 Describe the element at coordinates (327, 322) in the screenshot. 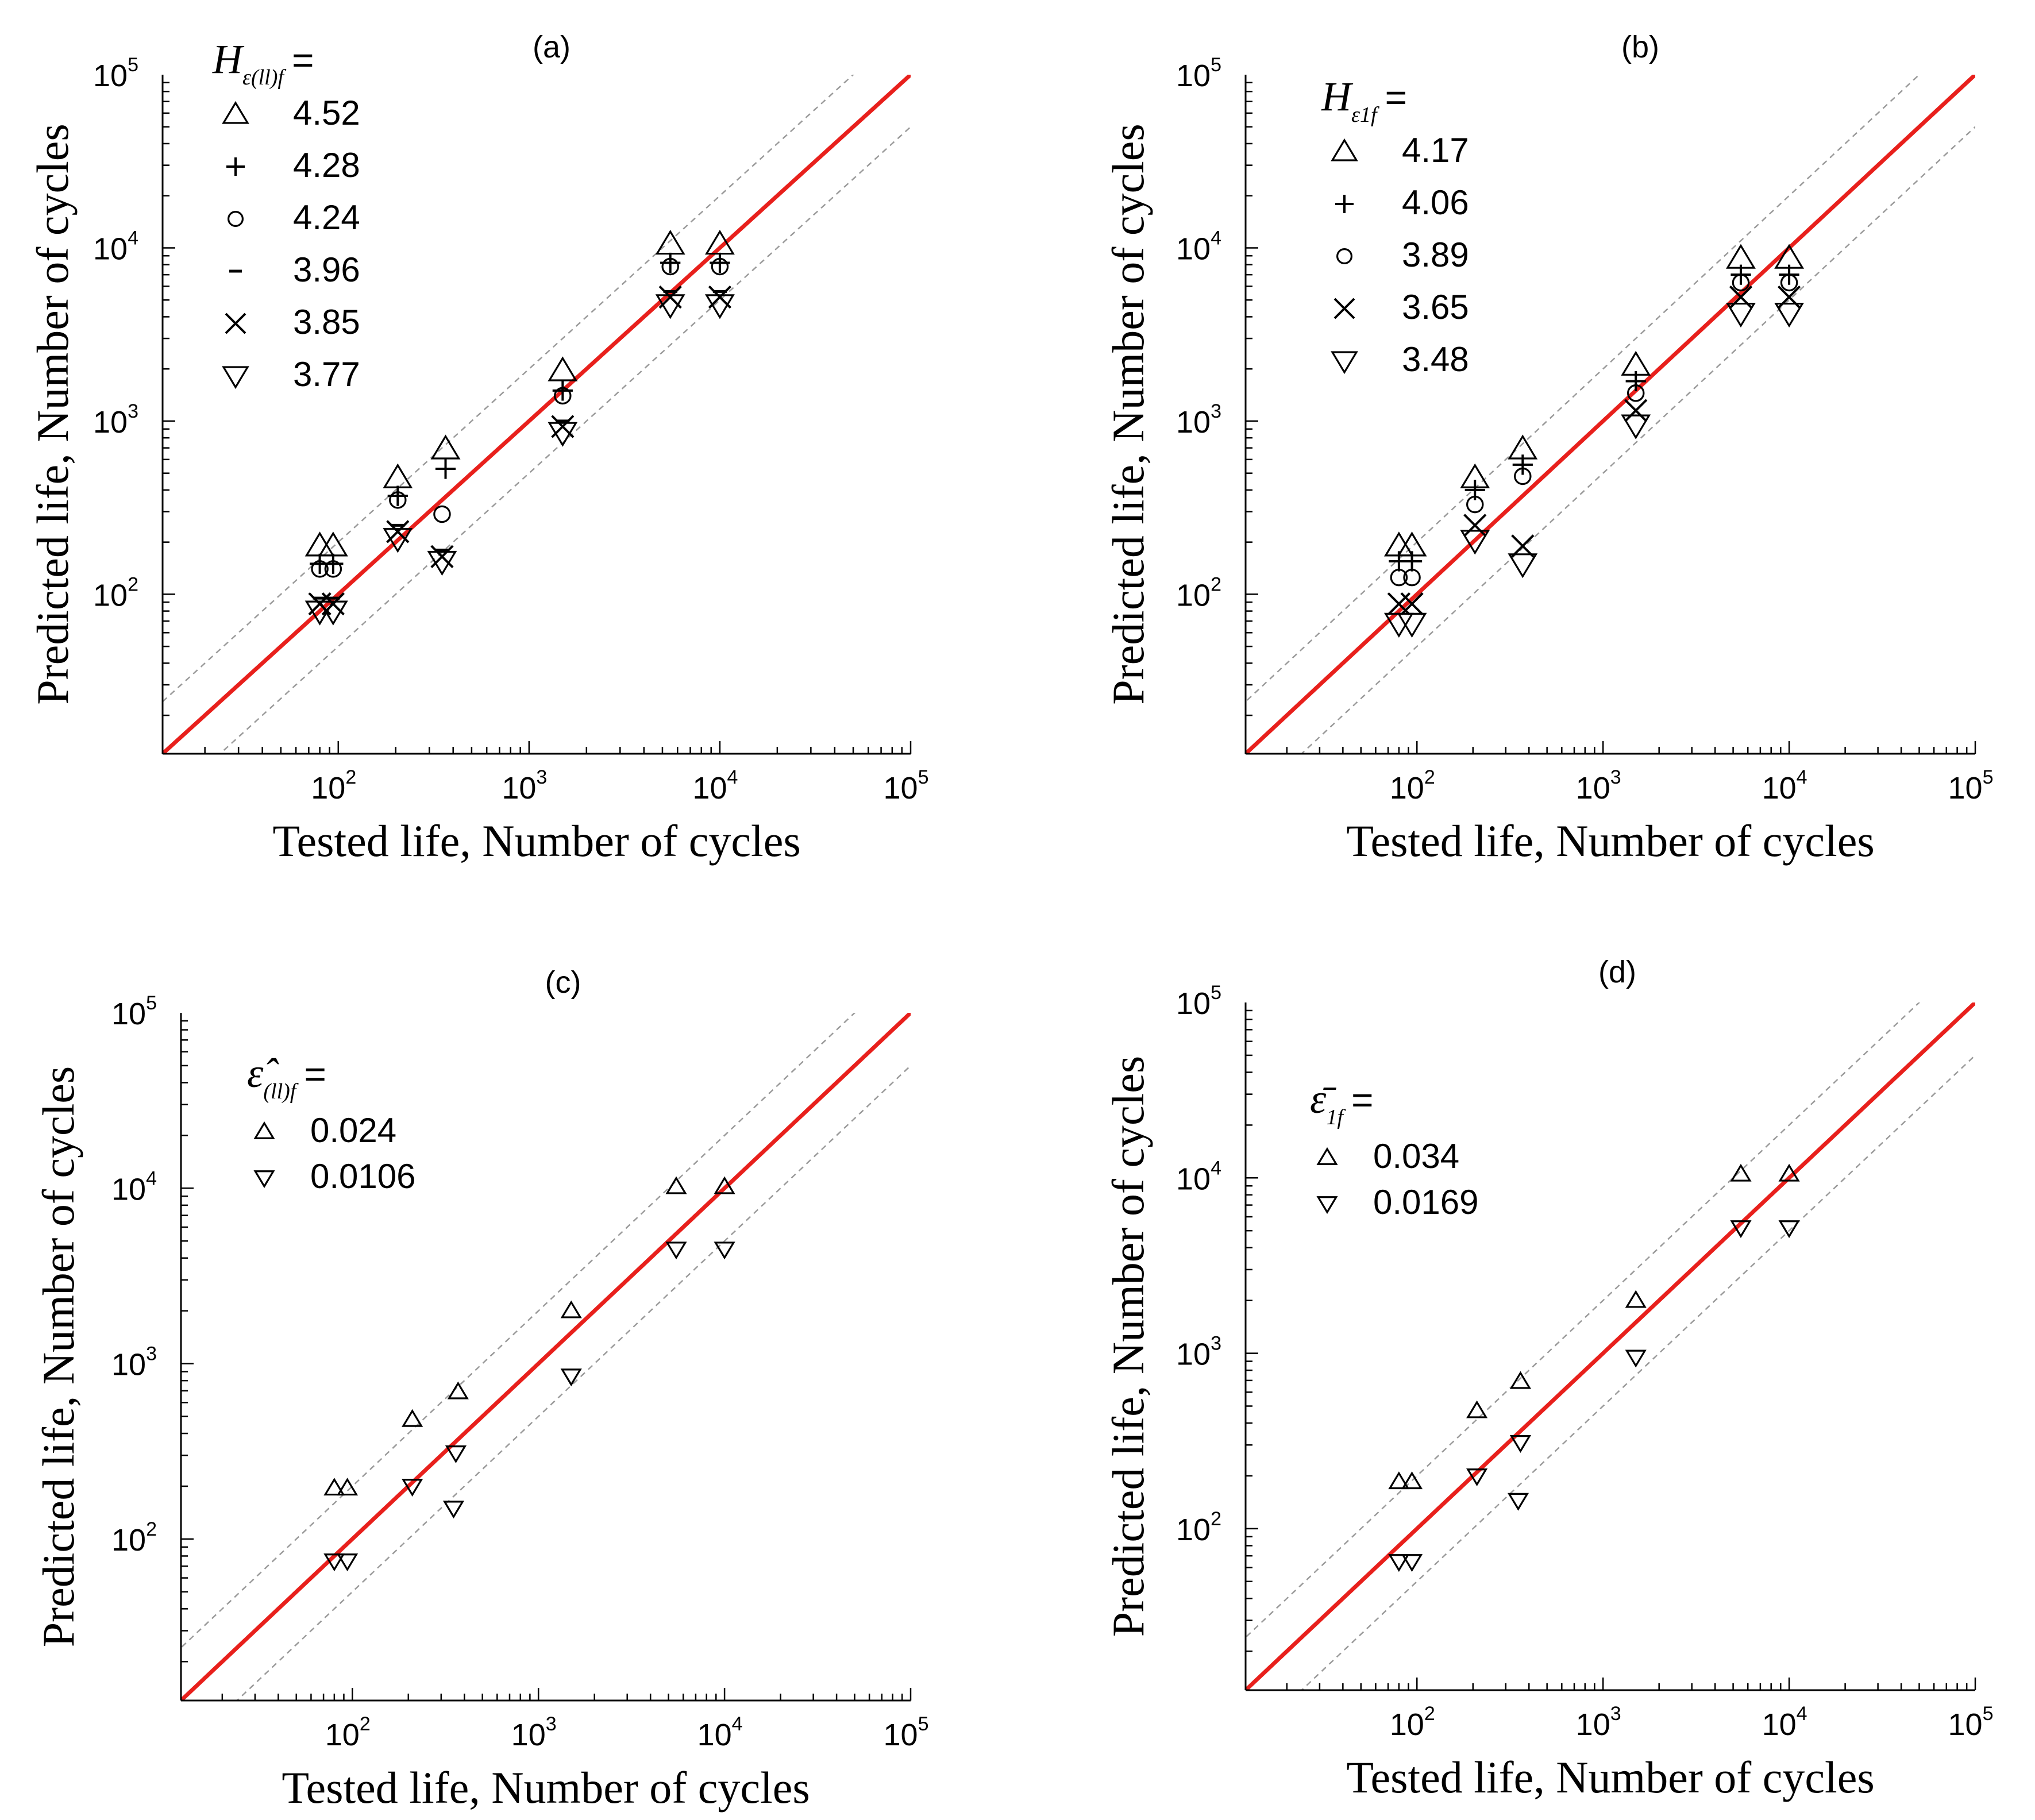

I see `legend-label: 3.85` at that location.